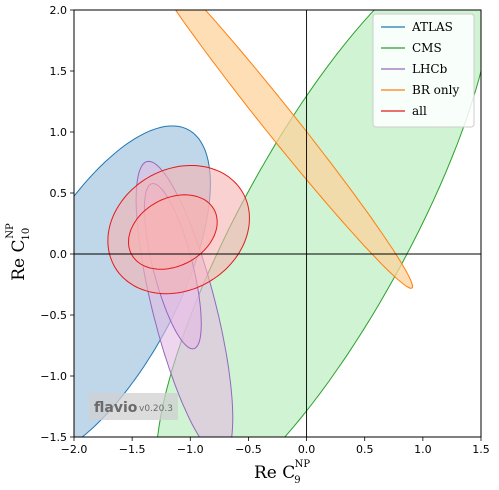 Image resolution: width=499 pixels, height=490 pixels. I want to click on y-tick-label: −1.5, so click(53, 437).